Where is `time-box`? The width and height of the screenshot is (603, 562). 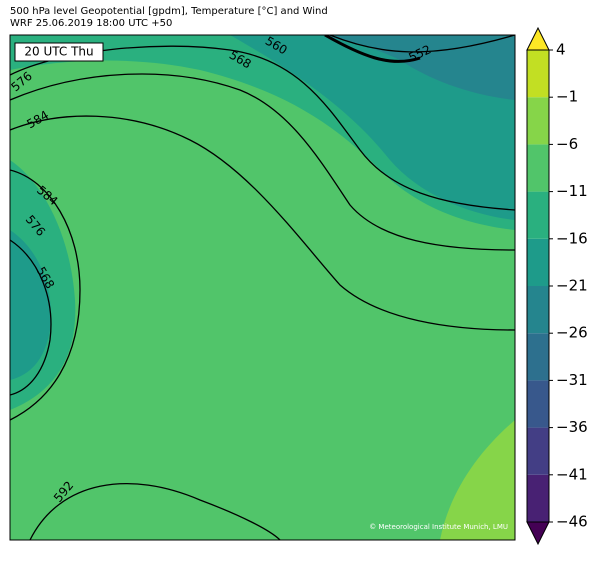 time-box is located at coordinates (59, 52).